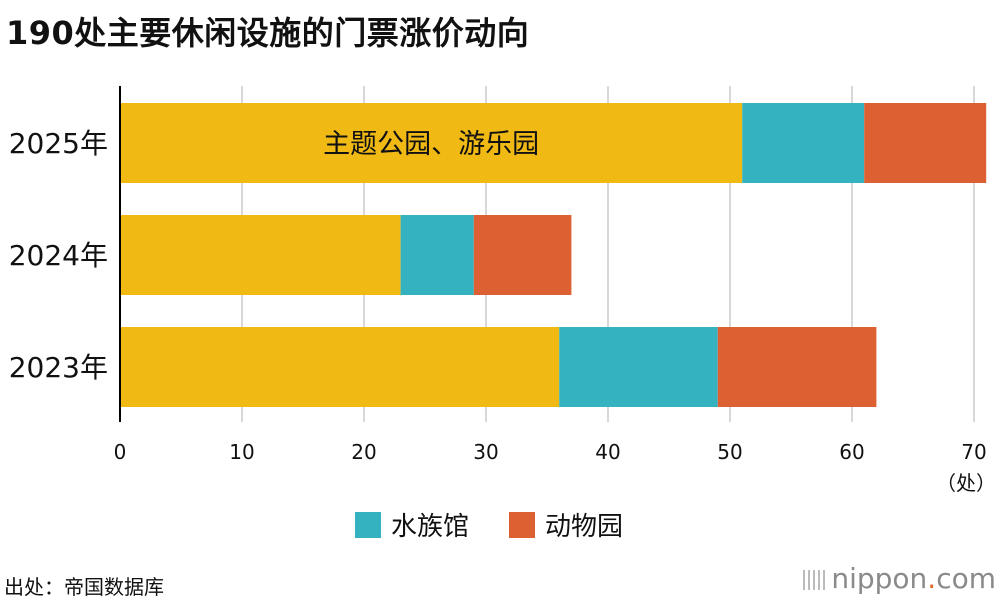 This screenshot has width=1000, height=604. I want to click on legend-swatch-zoo, so click(522, 524).